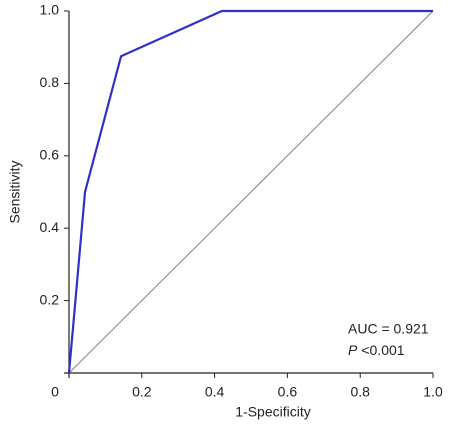  I want to click on y-tick-label: 0.2, so click(50, 299).